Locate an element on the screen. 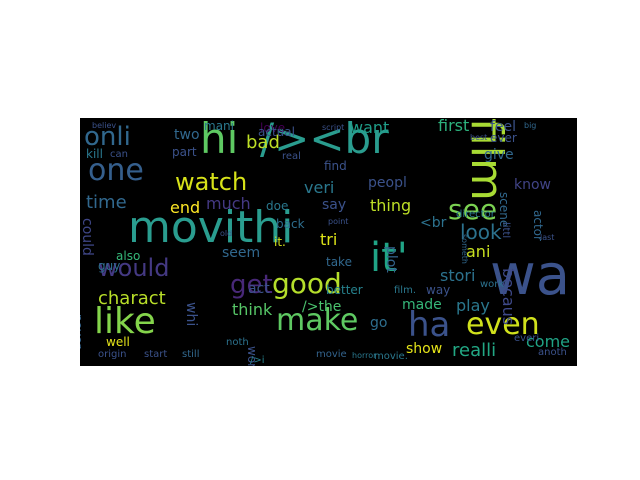  word-48: never is located at coordinates (82, 331).